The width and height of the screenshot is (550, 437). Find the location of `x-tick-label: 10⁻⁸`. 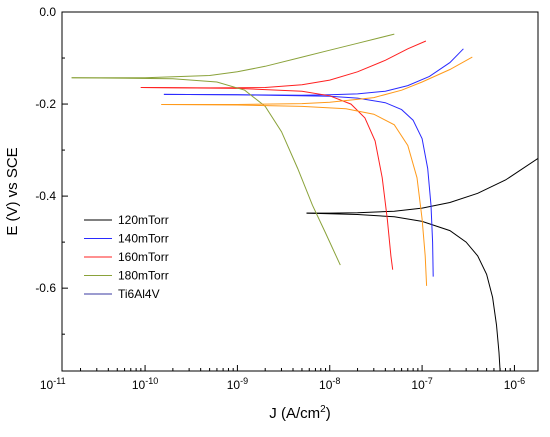

x-tick-label: 10⁻⁸ is located at coordinates (329, 384).